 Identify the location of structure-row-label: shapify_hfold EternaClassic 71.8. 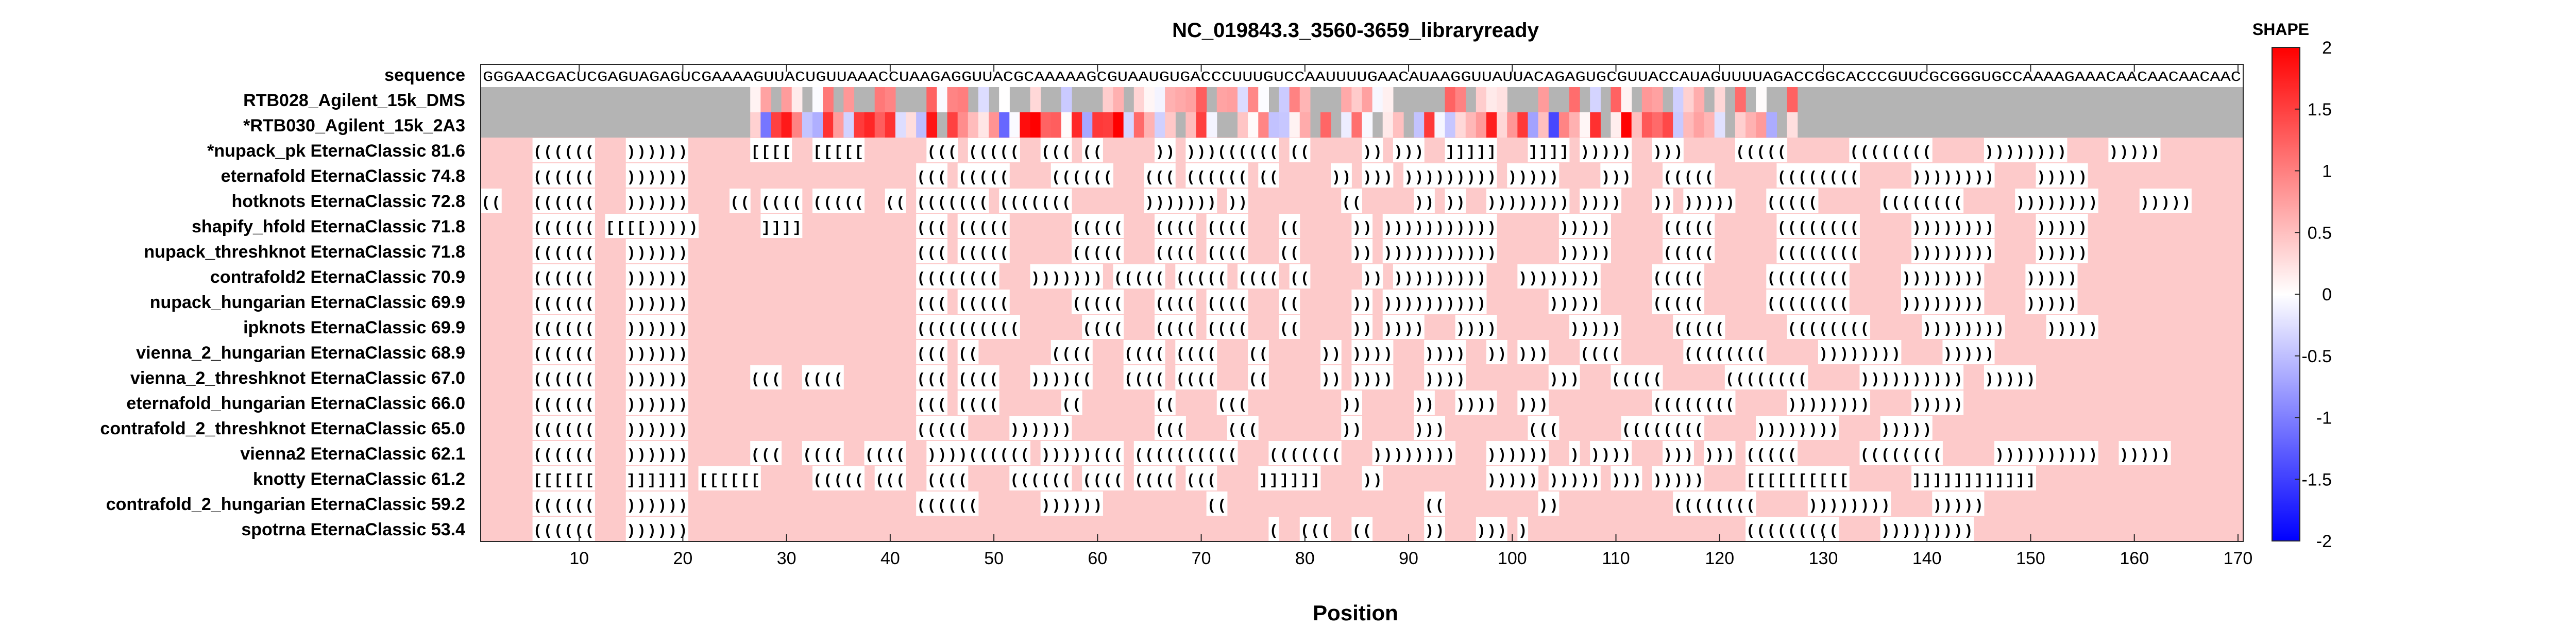
(328, 226).